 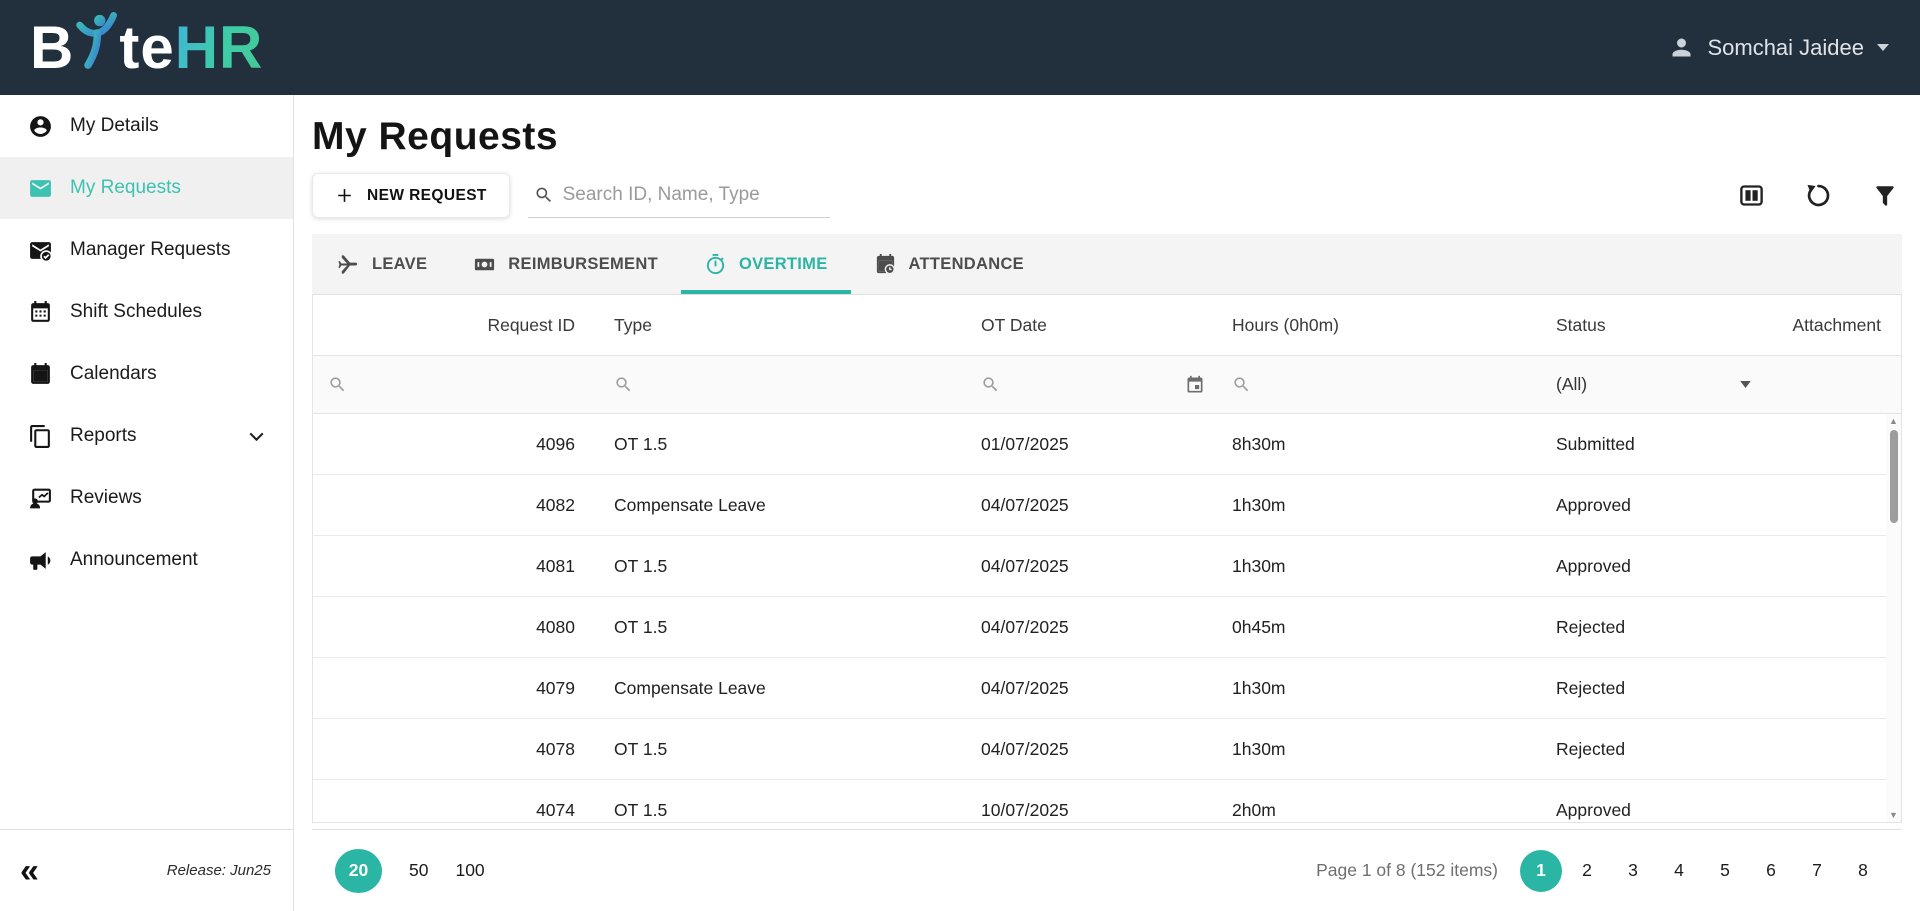 I want to click on column-header-attachment: Attachment, so click(x=1836, y=324).